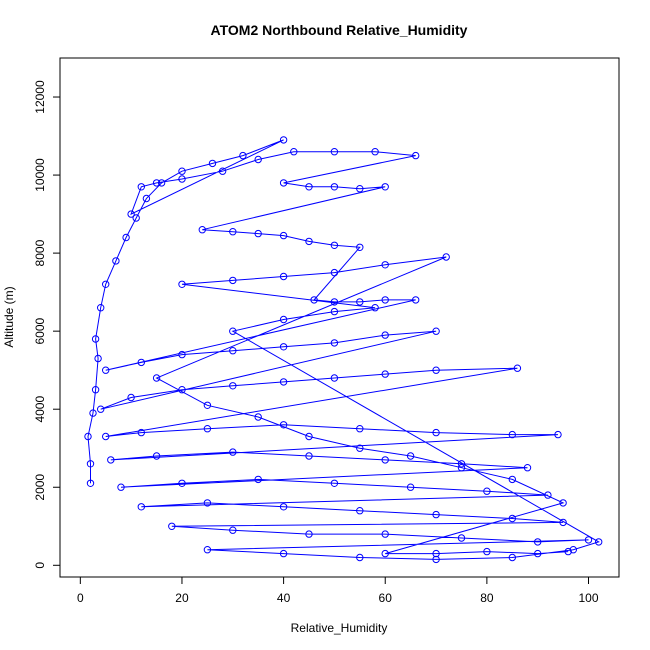 The height and width of the screenshot is (650, 650). I want to click on y-tick-label: 10000, so click(40, 175).